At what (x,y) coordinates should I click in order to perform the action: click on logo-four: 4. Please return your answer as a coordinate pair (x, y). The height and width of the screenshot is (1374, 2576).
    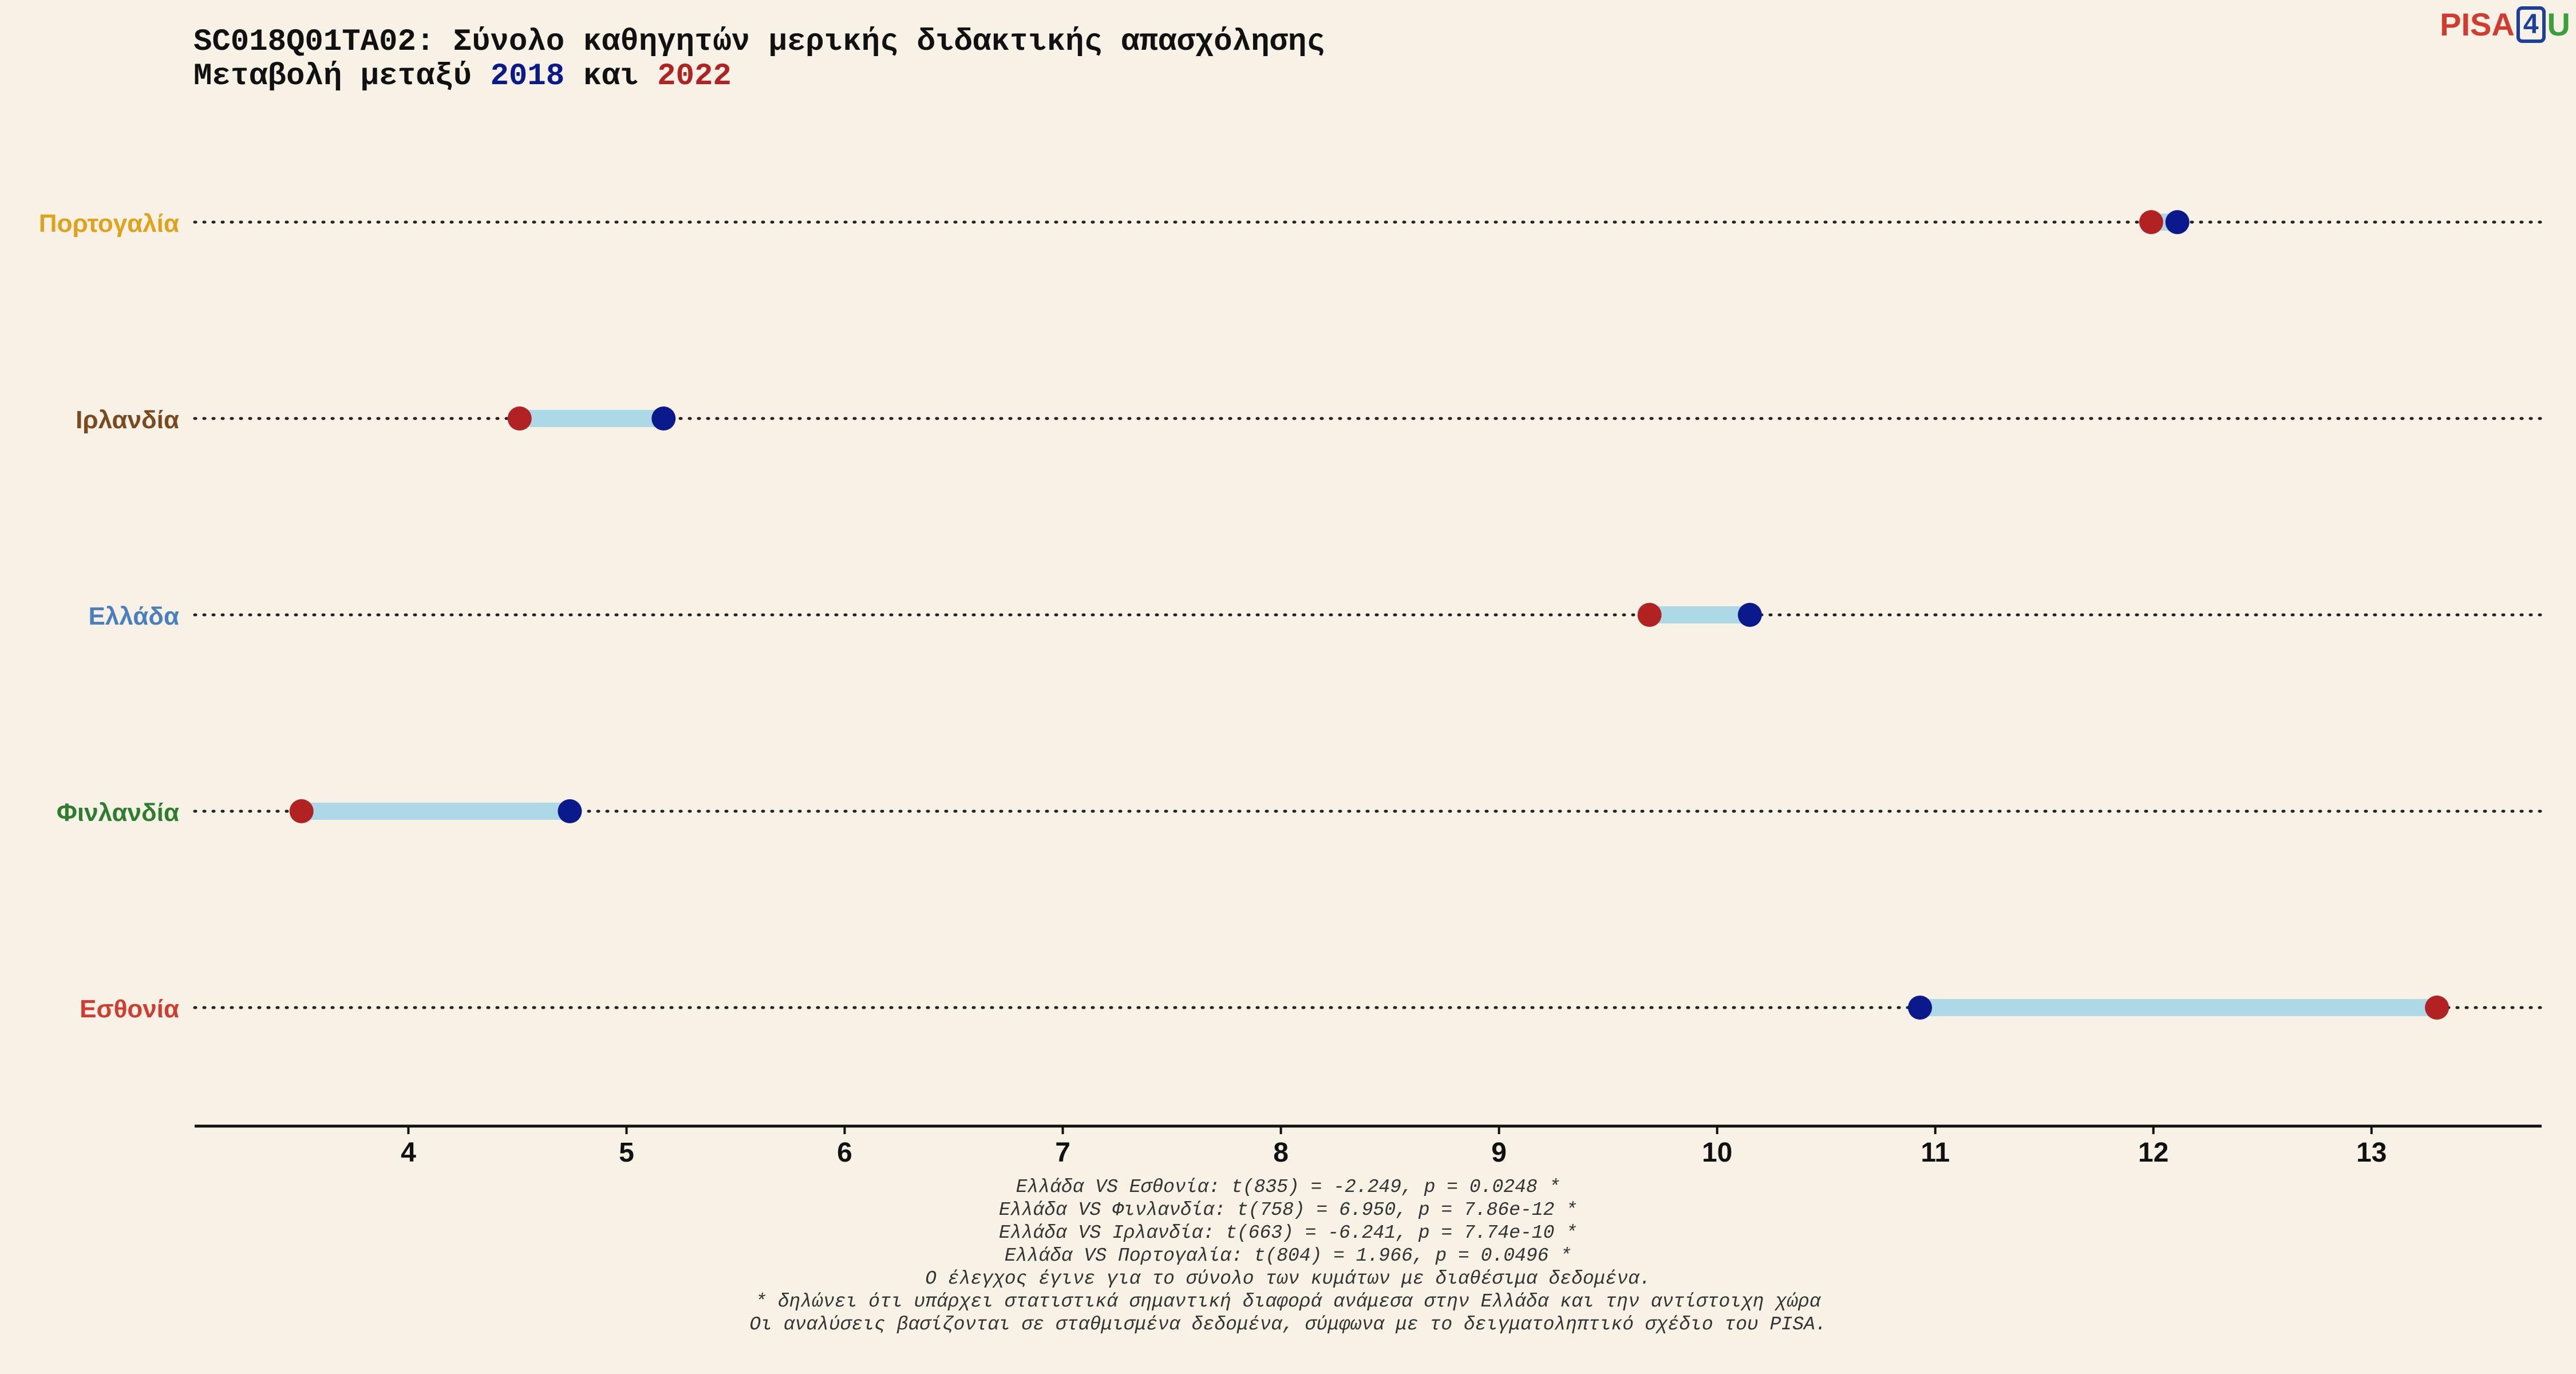
    Looking at the image, I should click on (2531, 24).